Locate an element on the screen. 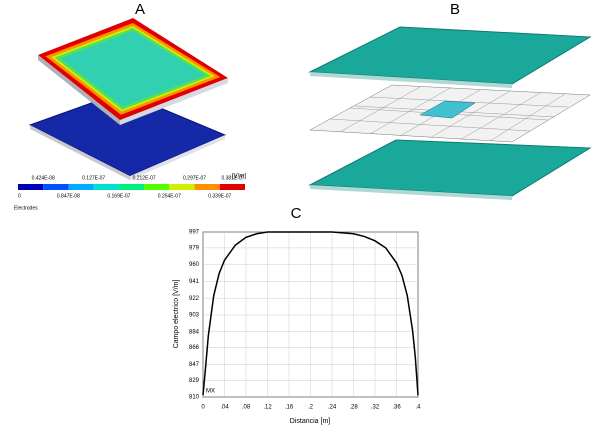 The height and width of the screenshot is (428, 602). x-tick-label: .16 is located at coordinates (289, 408).